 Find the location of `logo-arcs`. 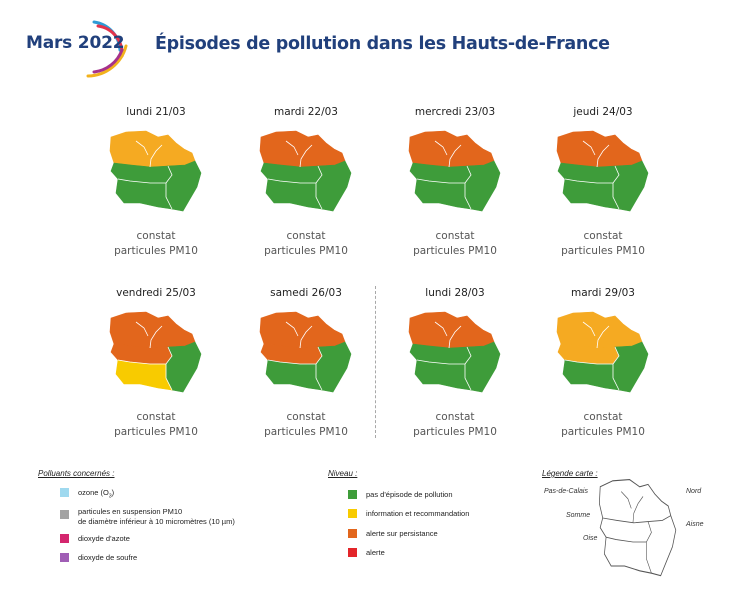

logo-arcs is located at coordinates (107, 49).